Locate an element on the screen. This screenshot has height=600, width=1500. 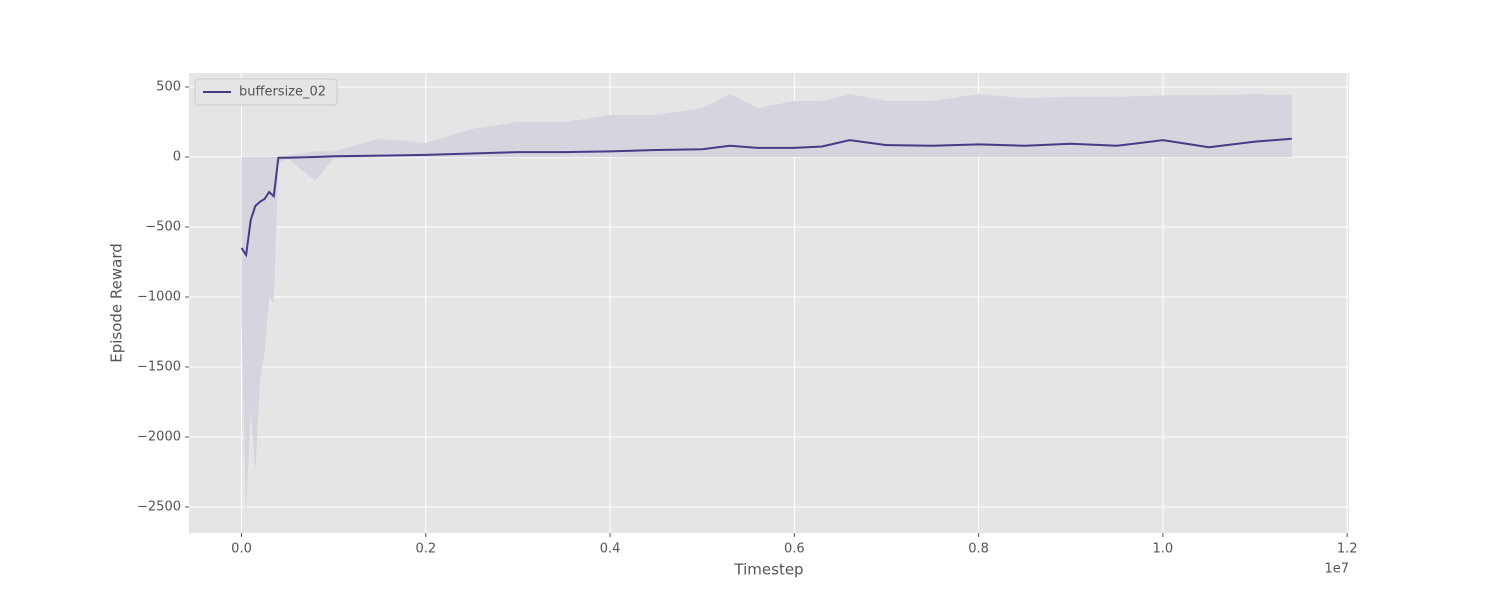
legend-label: buffersize_02 is located at coordinates (282, 92).